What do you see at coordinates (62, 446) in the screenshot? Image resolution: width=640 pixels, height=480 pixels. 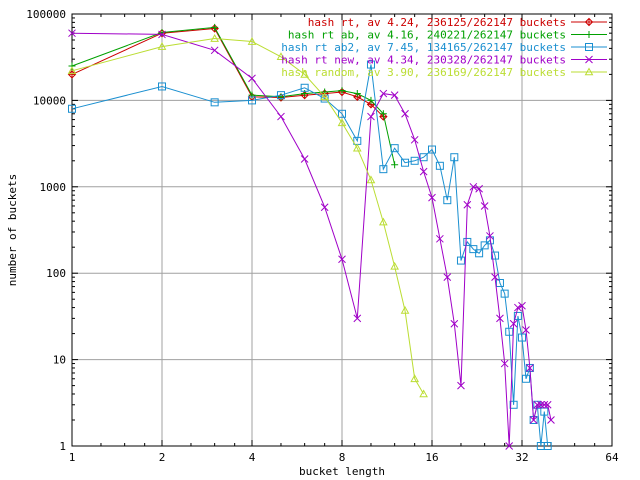 I see `y-tick-label: 1` at bounding box center [62, 446].